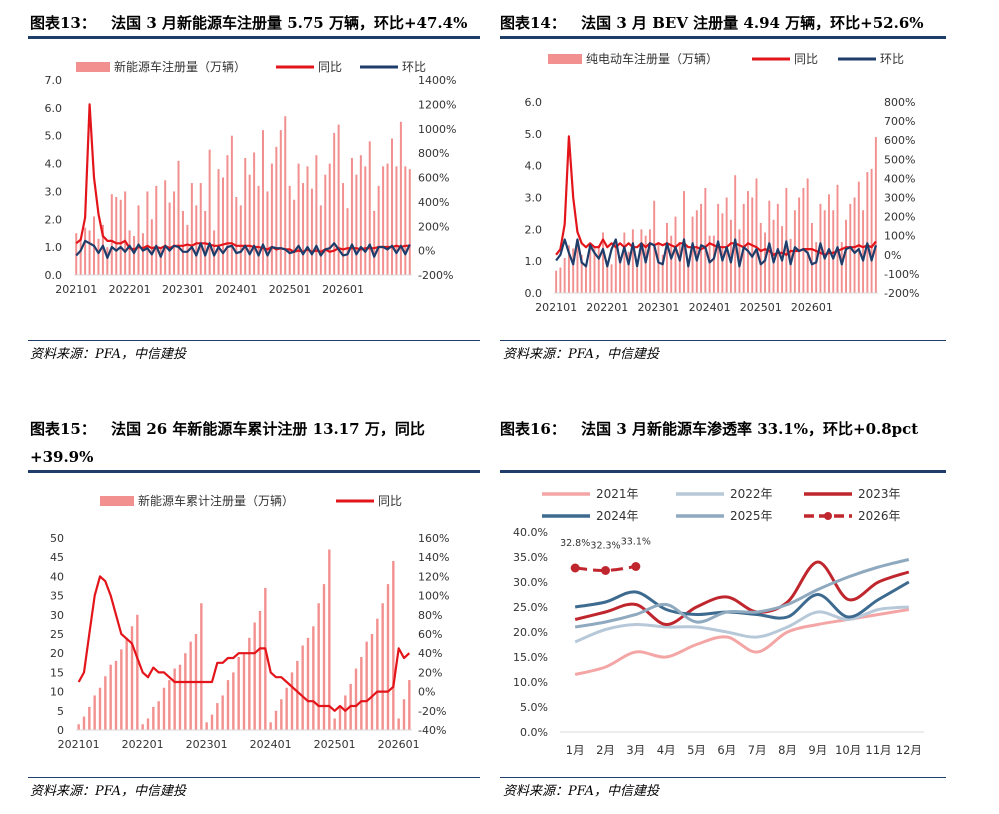 This screenshot has width=999, height=814. I want to click on y-left-tick: 30, so click(57, 615).